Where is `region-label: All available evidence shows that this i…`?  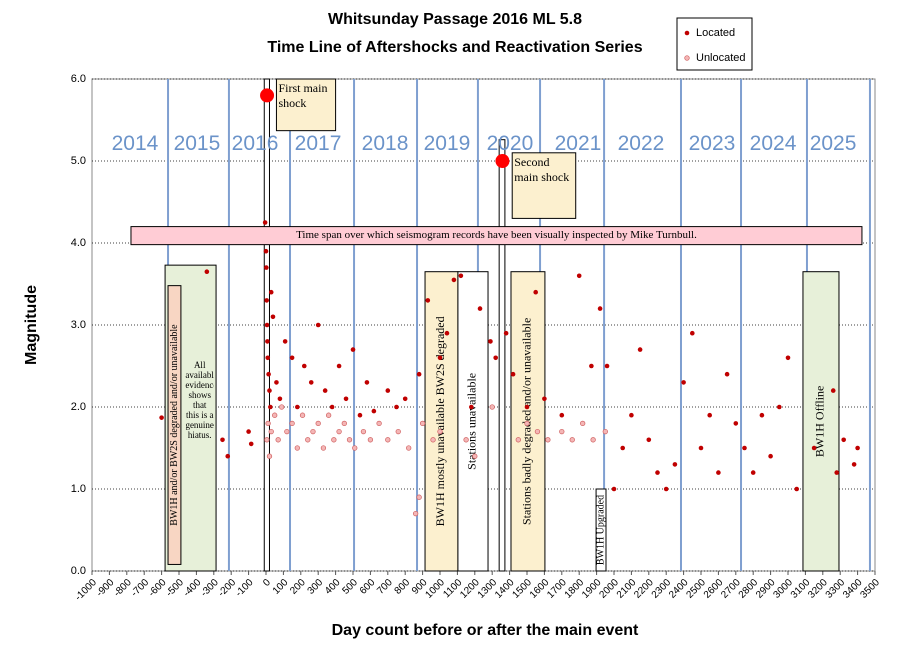 region-label: All available evidence shows that this i… is located at coordinates (199, 399).